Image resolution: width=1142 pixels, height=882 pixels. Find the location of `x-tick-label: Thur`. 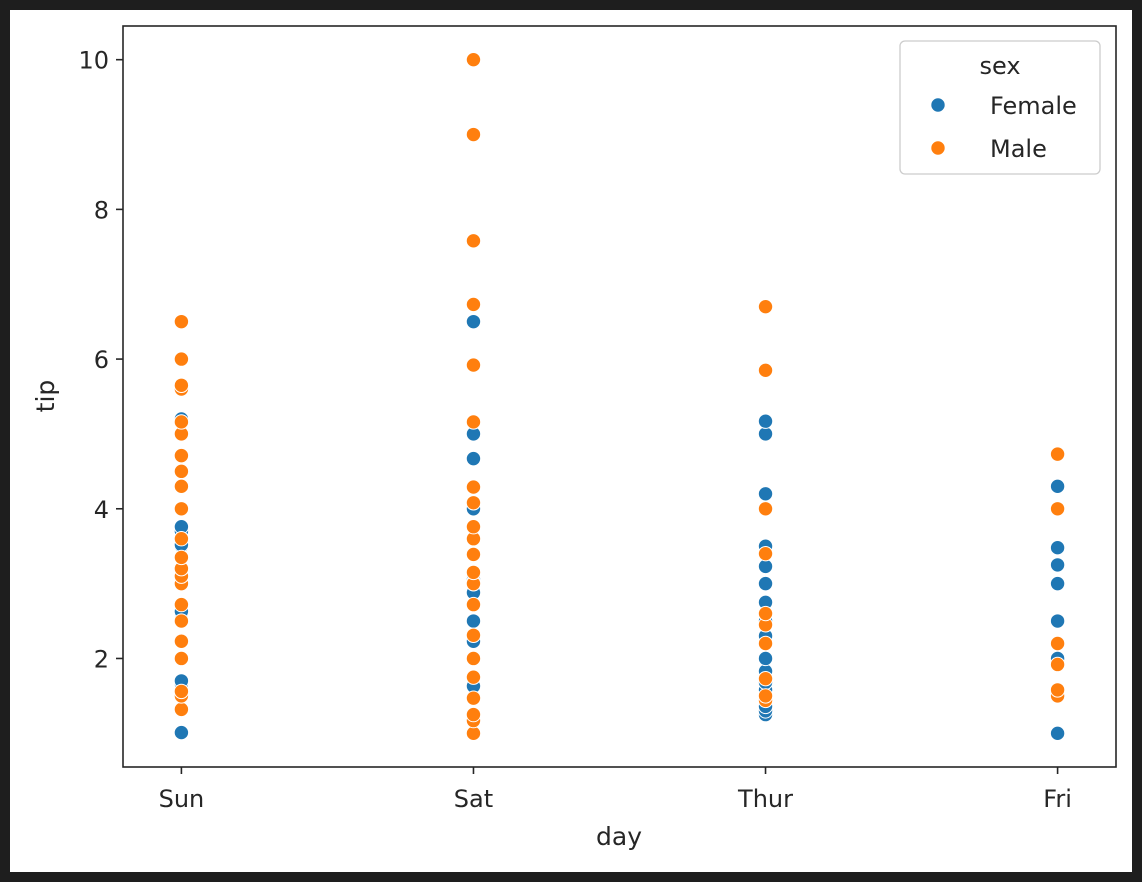

x-tick-label: Thur is located at coordinates (765, 799).